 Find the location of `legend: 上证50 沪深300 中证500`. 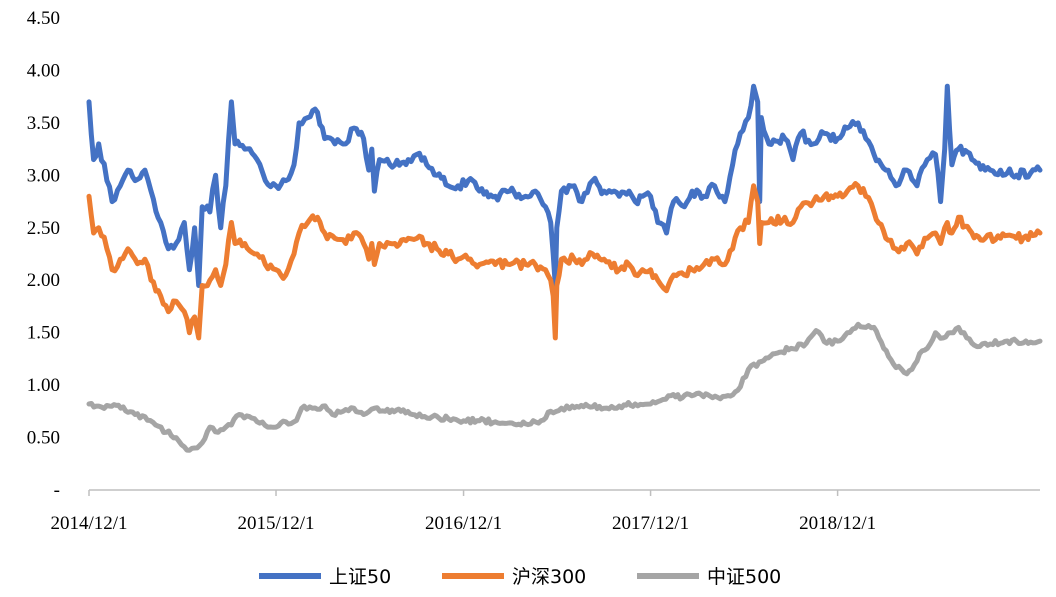

legend: 上证50 沪深300 中证500 is located at coordinates (520, 577).